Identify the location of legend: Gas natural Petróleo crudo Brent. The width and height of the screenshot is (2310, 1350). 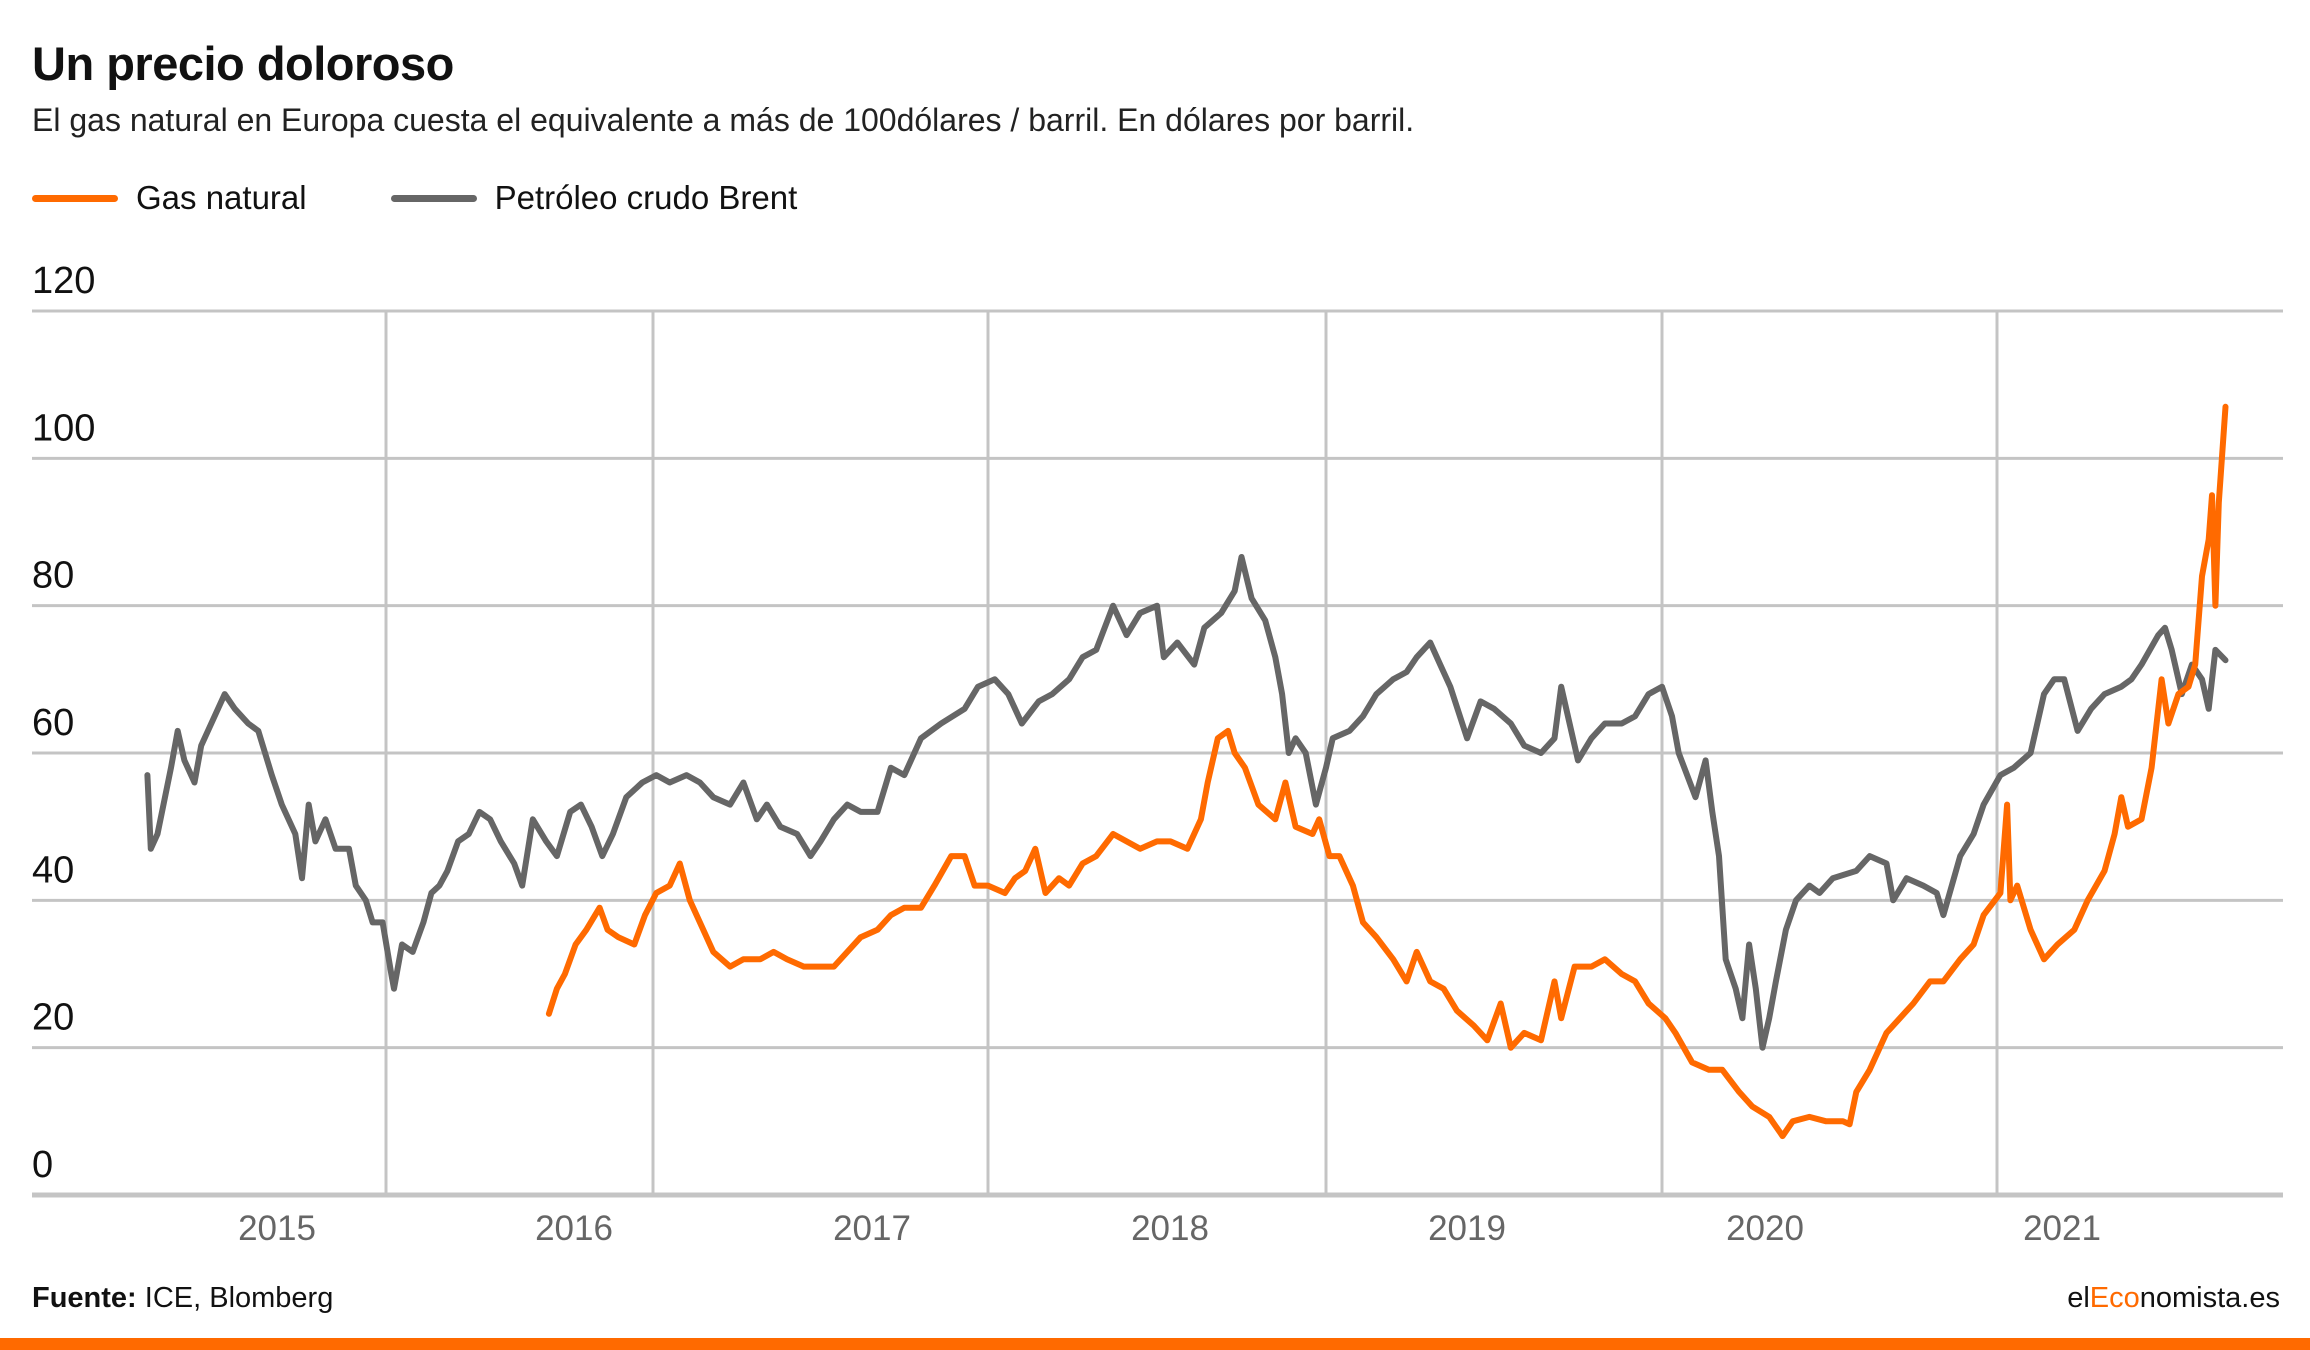
(456, 198).